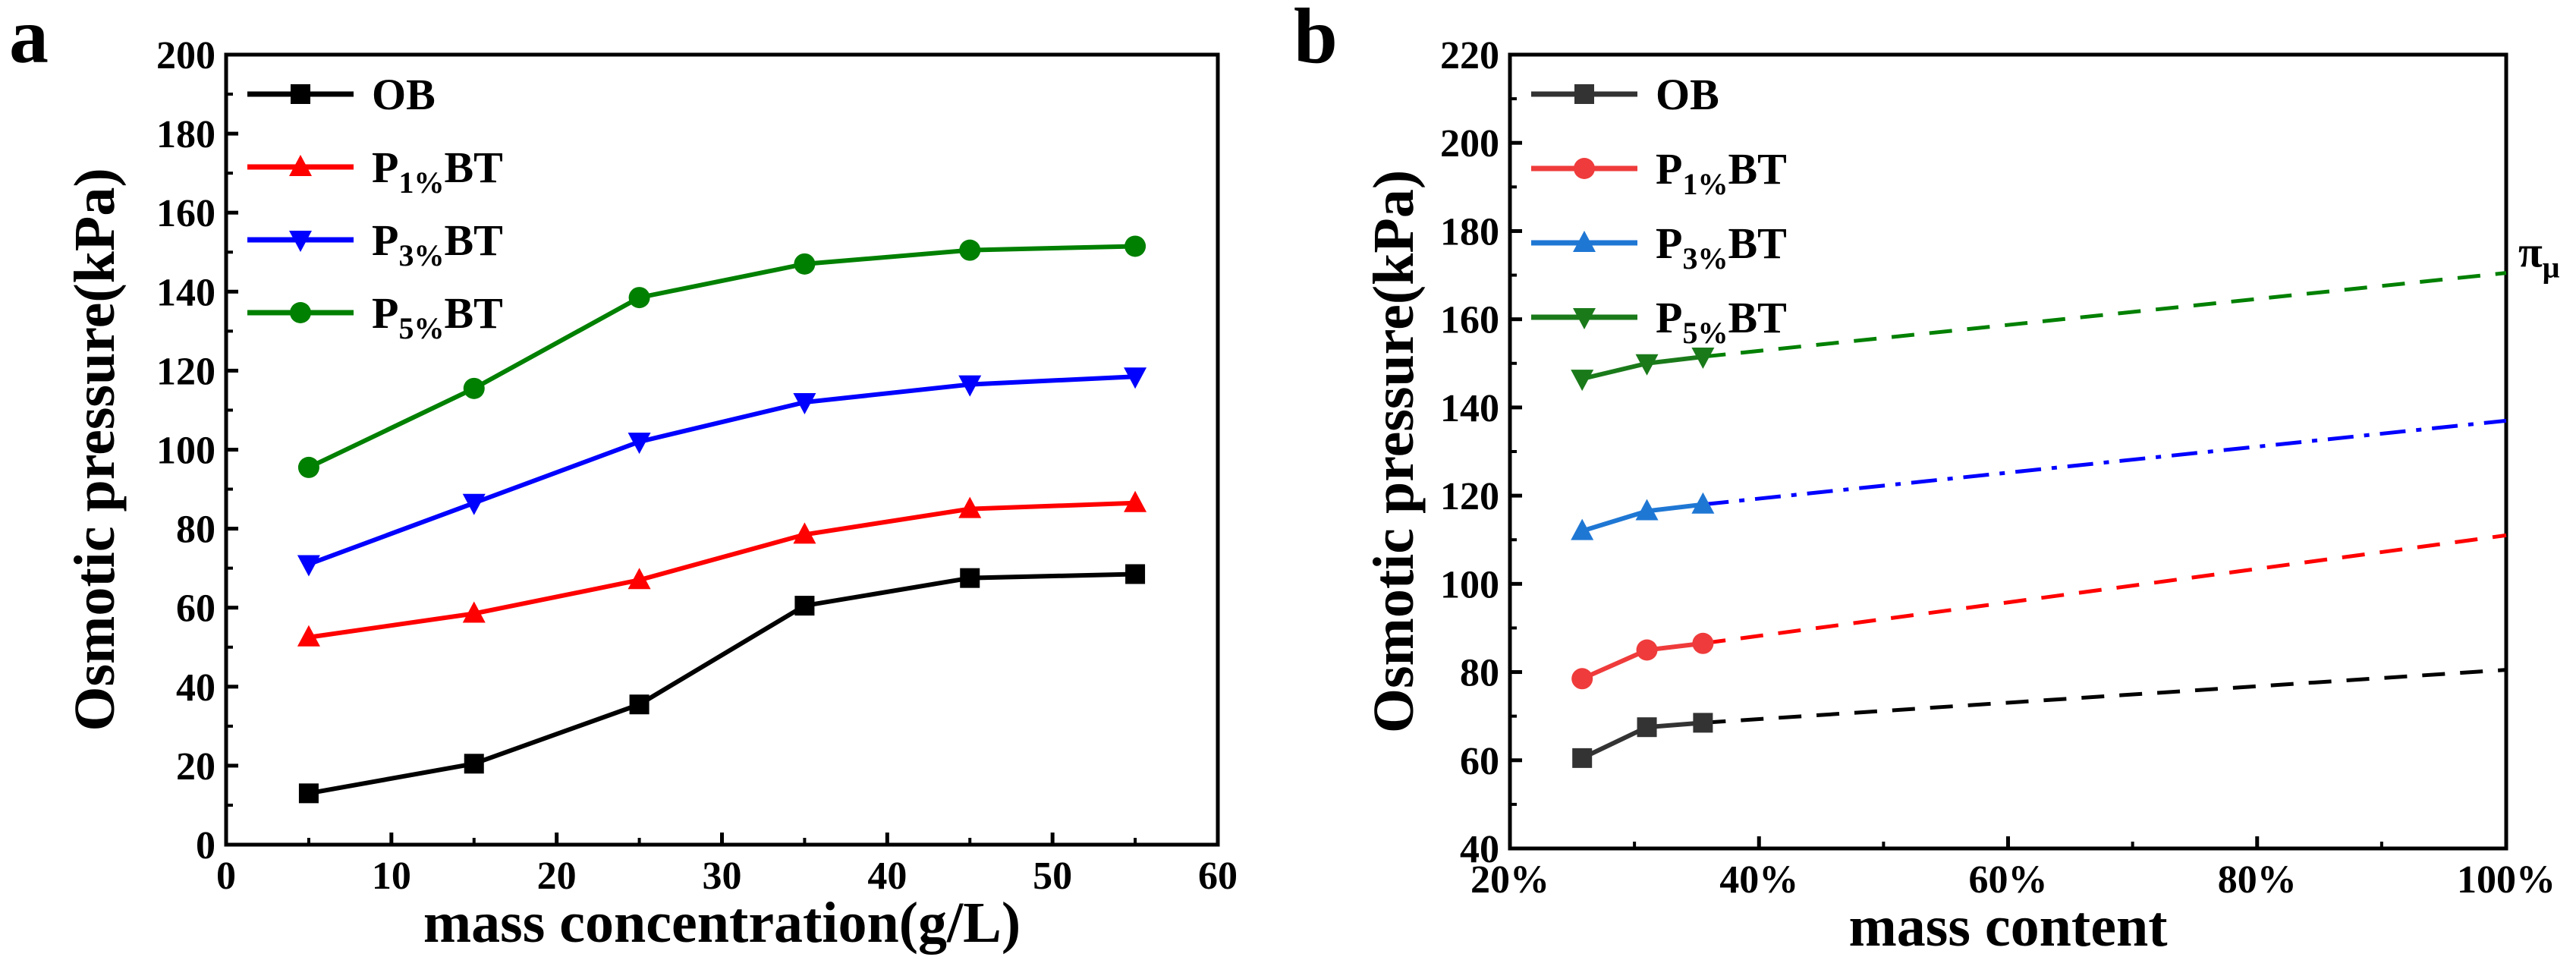  I want to click on x-tick-label: 30, so click(722, 877).